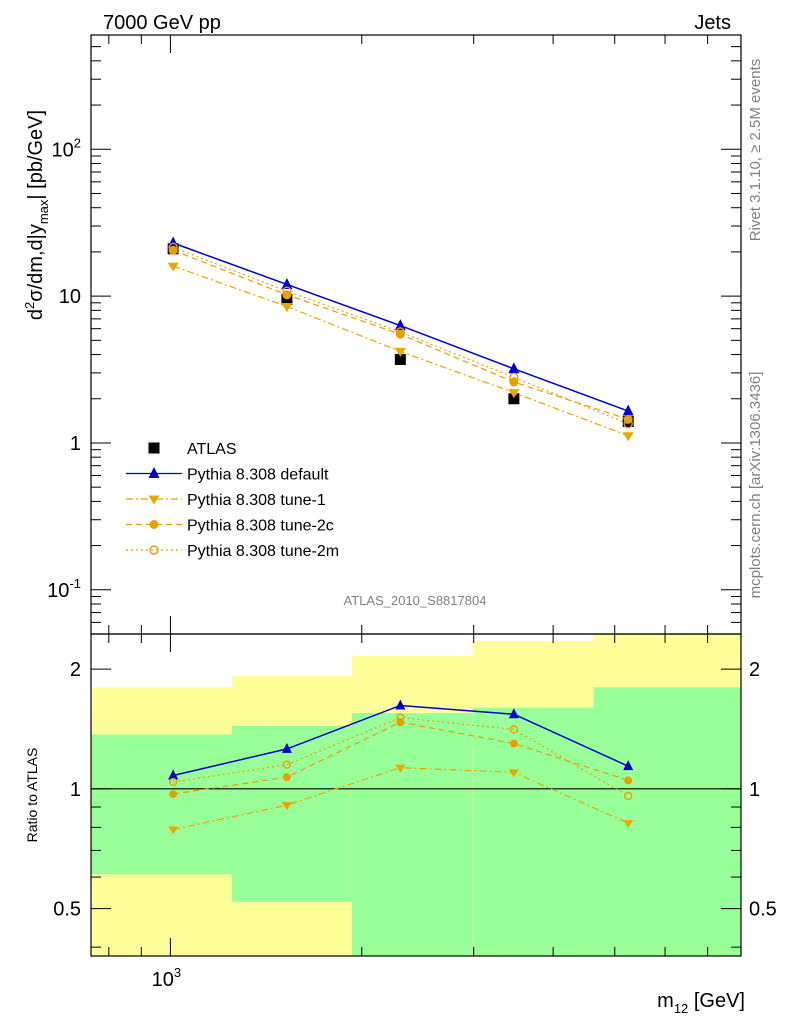 The image size is (786, 1024). What do you see at coordinates (66, 148) in the screenshot?
I see `main-y-tick-label-3: 10²` at bounding box center [66, 148].